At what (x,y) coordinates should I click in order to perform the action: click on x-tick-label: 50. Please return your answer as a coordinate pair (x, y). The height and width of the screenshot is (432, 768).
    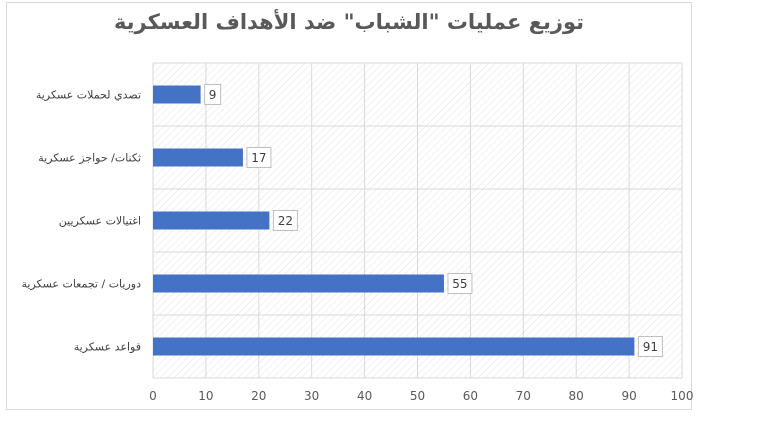
    Looking at the image, I should click on (417, 396).